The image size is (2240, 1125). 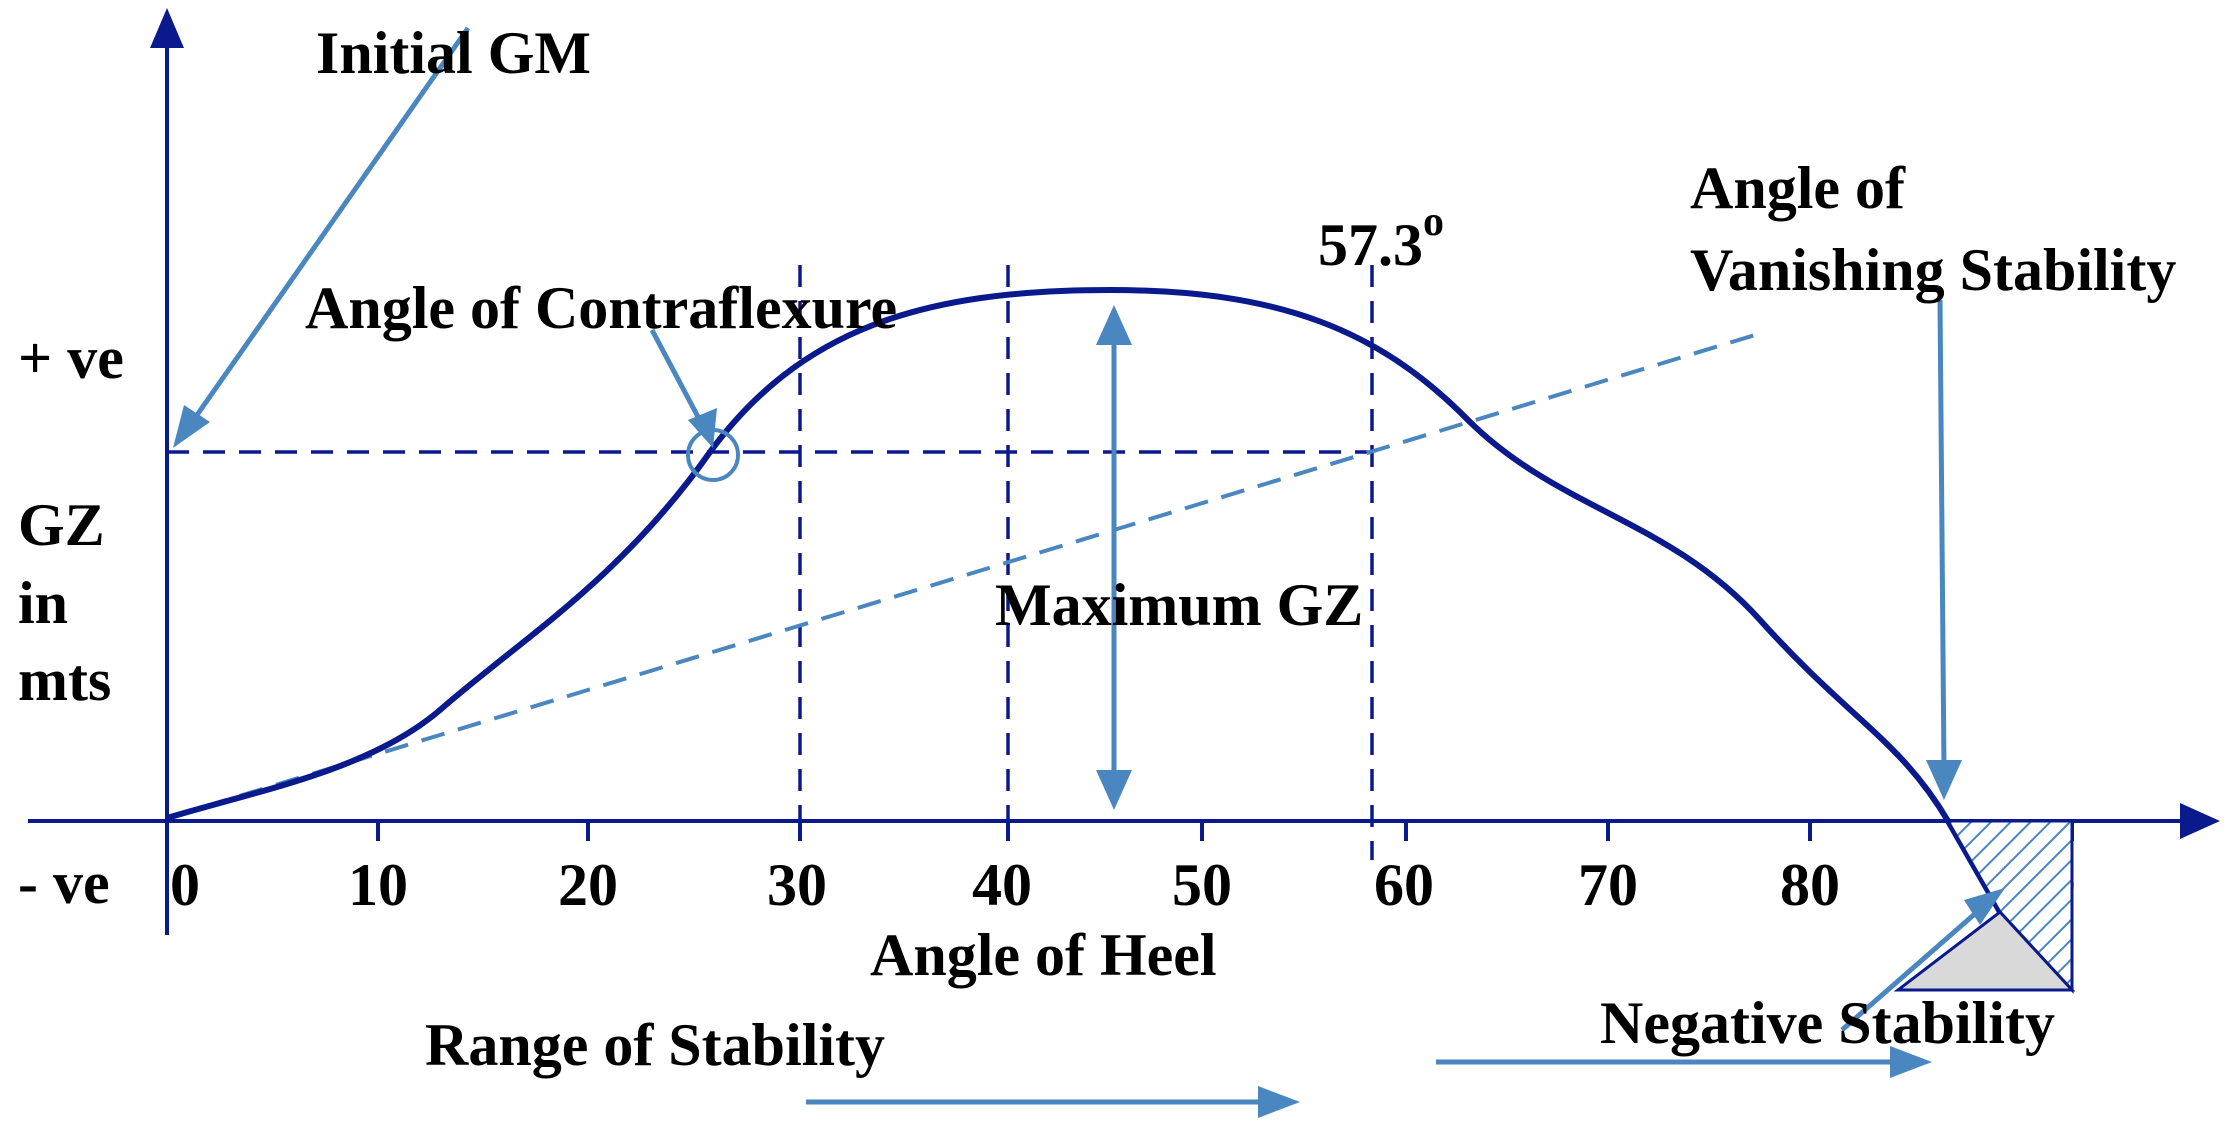 I want to click on vanishing-stability-label-line2: Vanishing Stability, so click(x=1933, y=270).